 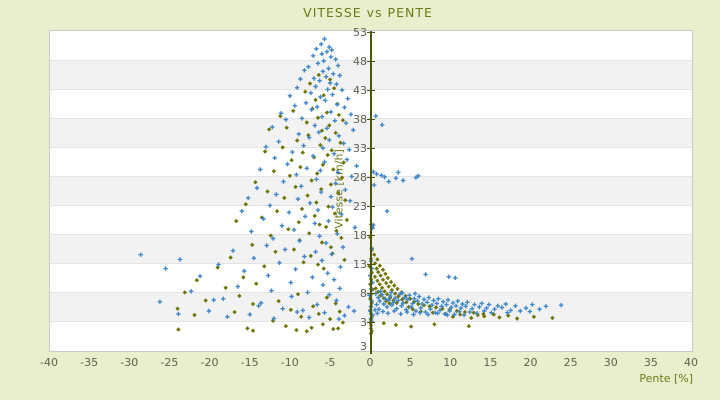 What do you see at coordinates (360, 61) in the screenshot?
I see `y-tick-label: 48` at bounding box center [360, 61].